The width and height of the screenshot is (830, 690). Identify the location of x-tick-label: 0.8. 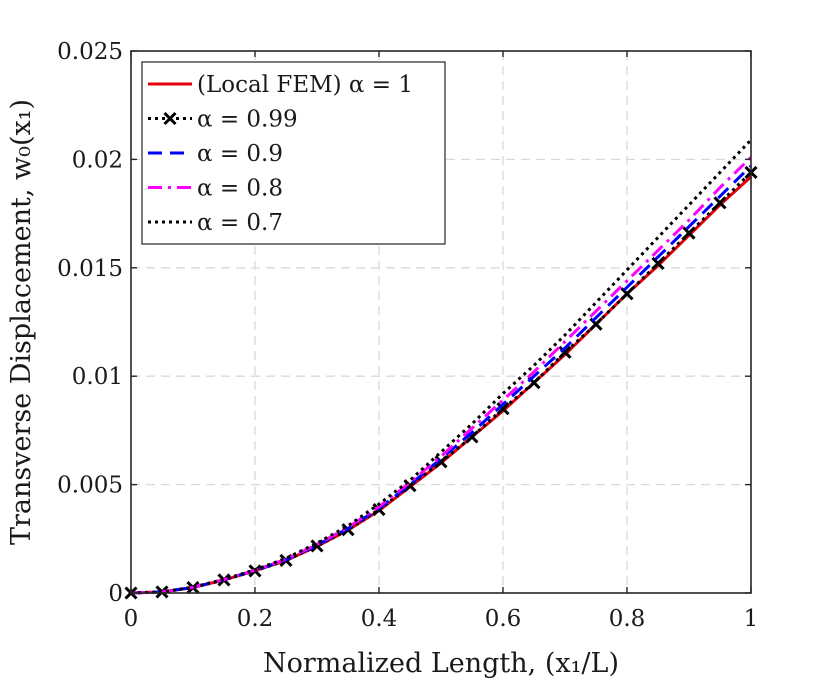
(627, 619).